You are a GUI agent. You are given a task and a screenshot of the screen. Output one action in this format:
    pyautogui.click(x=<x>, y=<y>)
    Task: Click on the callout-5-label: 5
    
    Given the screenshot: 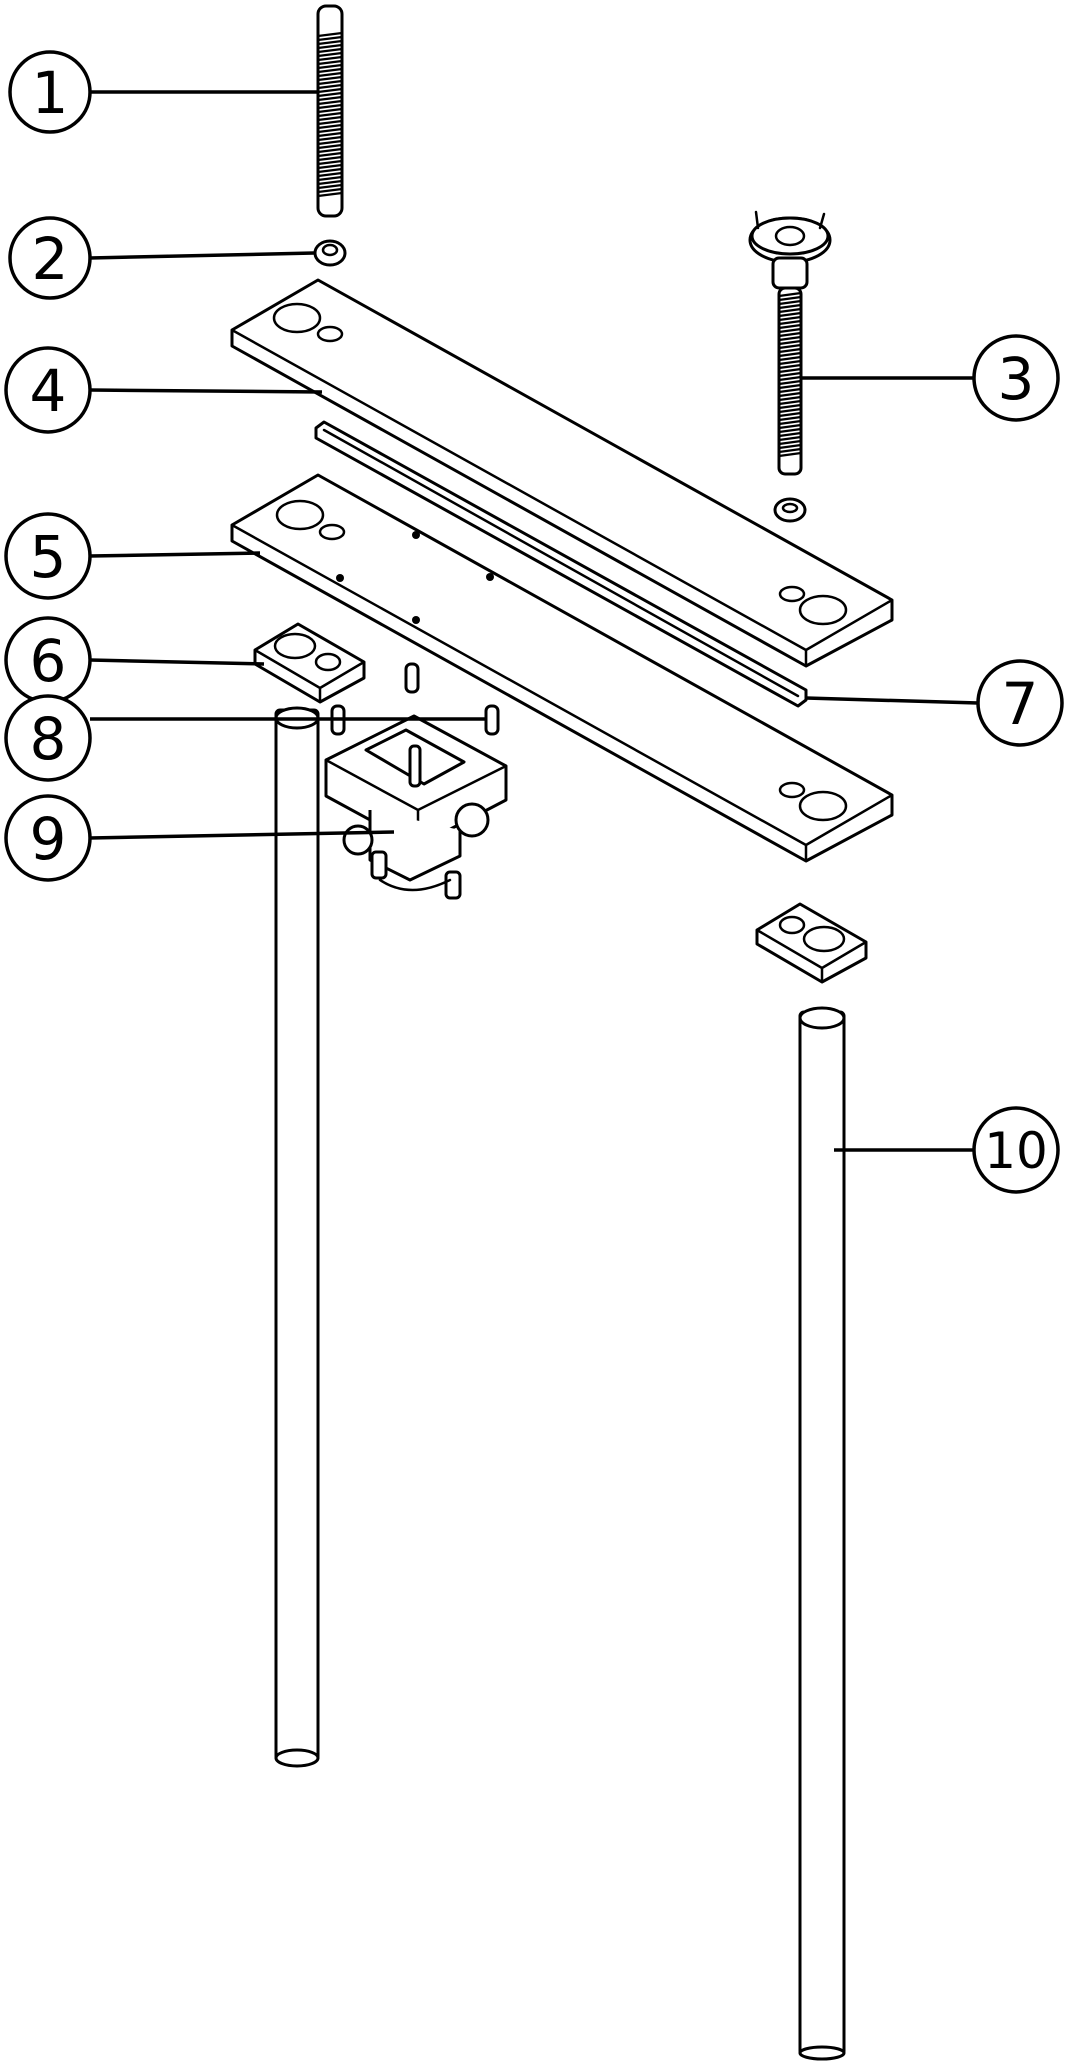 What is the action you would take?
    pyautogui.click(x=48, y=557)
    